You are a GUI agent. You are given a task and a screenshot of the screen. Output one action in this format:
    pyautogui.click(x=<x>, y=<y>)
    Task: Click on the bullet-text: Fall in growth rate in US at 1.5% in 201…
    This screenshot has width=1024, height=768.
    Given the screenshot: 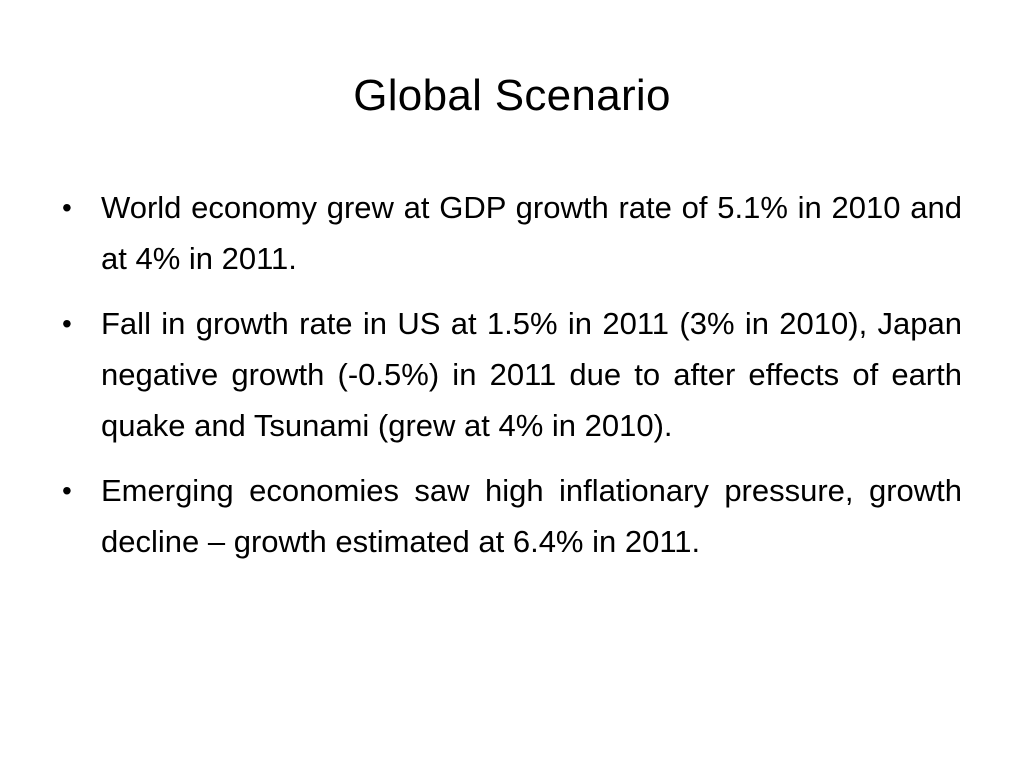 What is the action you would take?
    pyautogui.click(x=531, y=374)
    